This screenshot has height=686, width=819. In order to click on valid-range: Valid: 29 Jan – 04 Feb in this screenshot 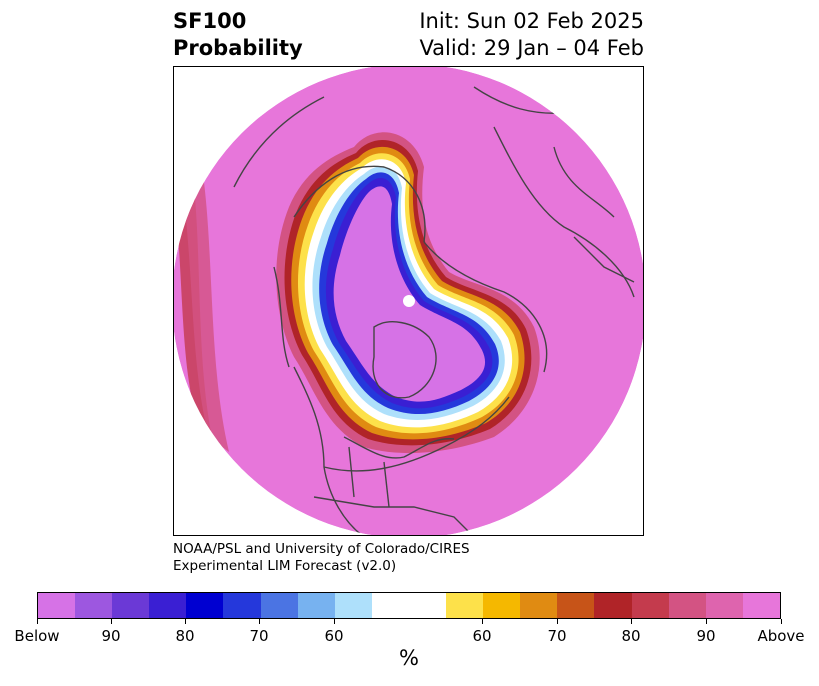, I will do `click(531, 48)`.